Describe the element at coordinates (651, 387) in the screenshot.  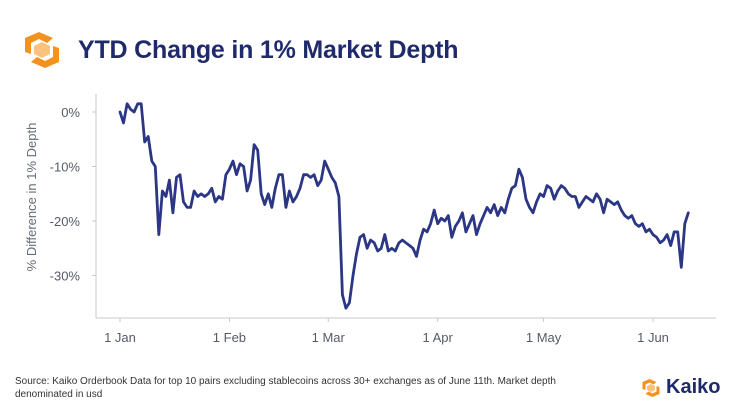
I see `kaiko-brand-icon` at that location.